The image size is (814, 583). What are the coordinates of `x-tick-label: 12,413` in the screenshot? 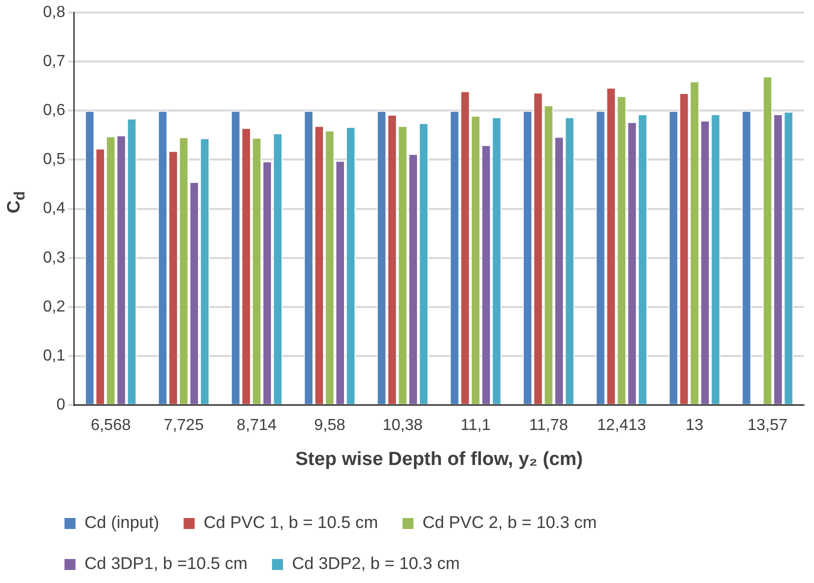 It's located at (621, 425).